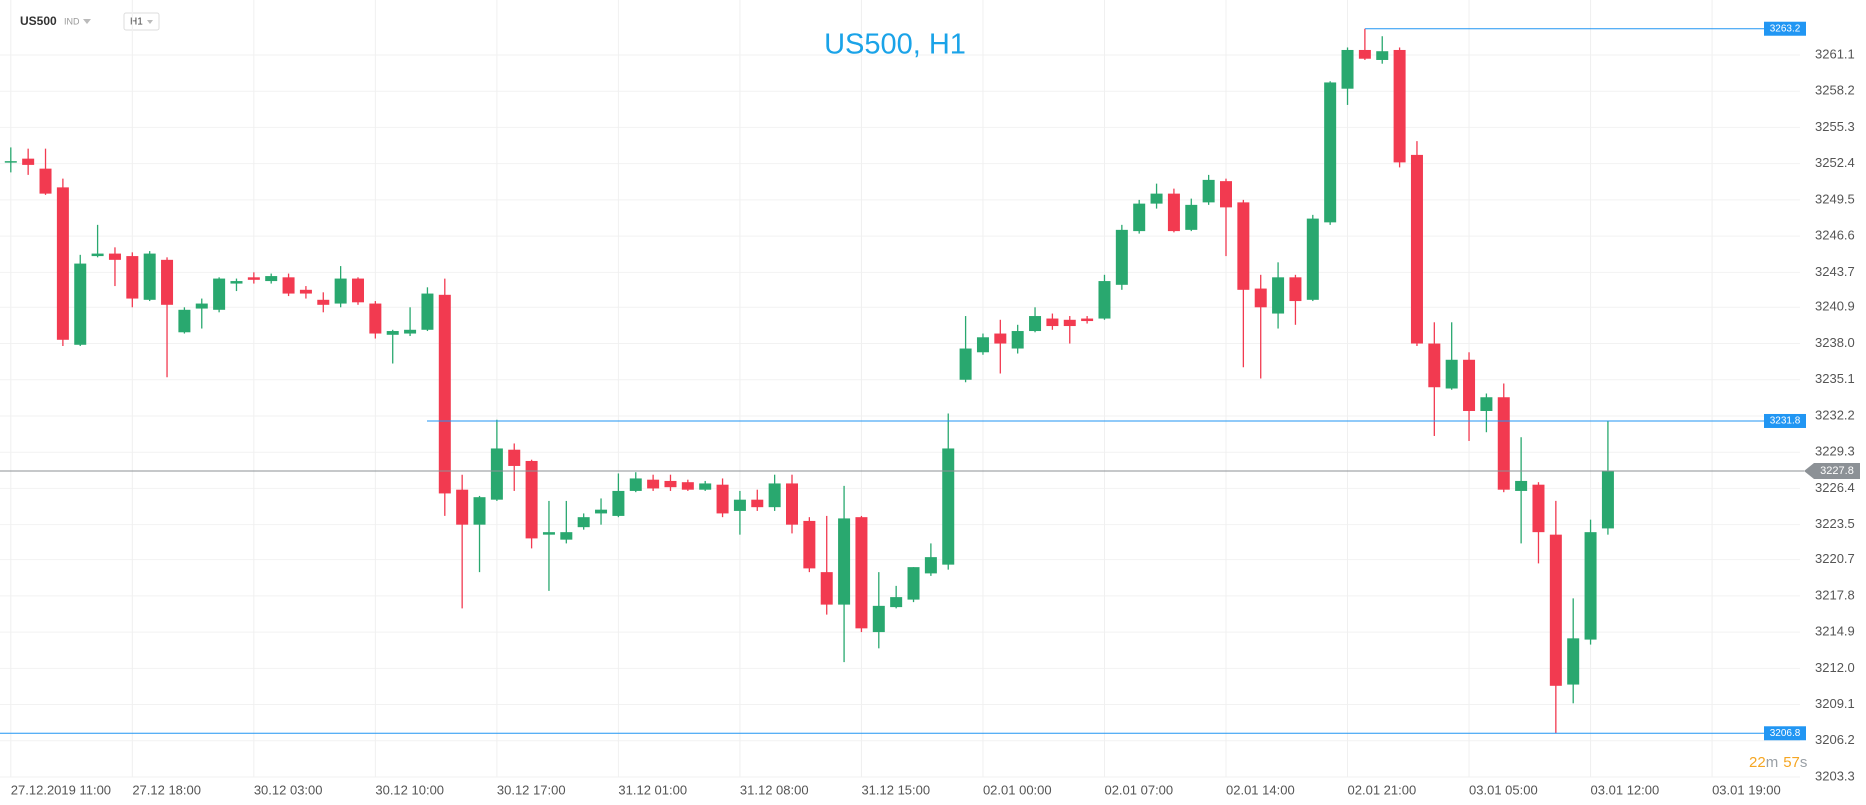 The image size is (1866, 805). Describe the element at coordinates (774, 789) in the screenshot. I see `x-tick-label: 31.12 08:00` at that location.